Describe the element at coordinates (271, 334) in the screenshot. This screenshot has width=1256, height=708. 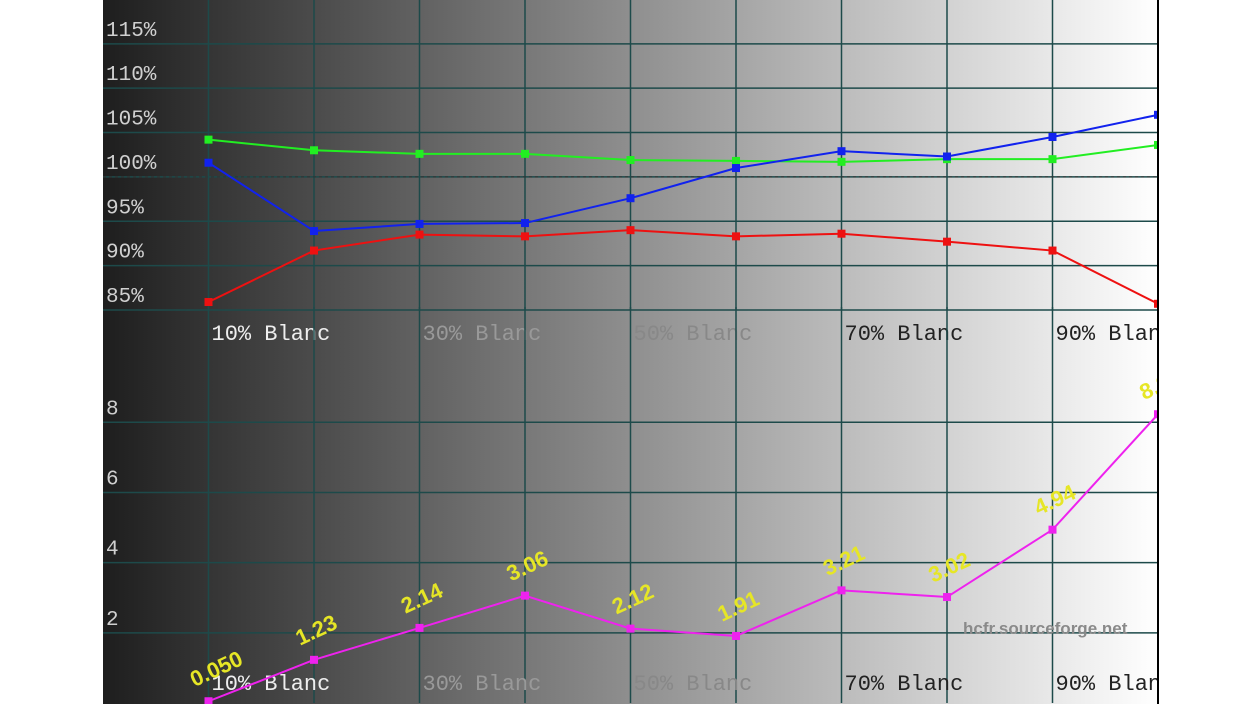
I see `x-tick-label: 10% Blanc` at that location.